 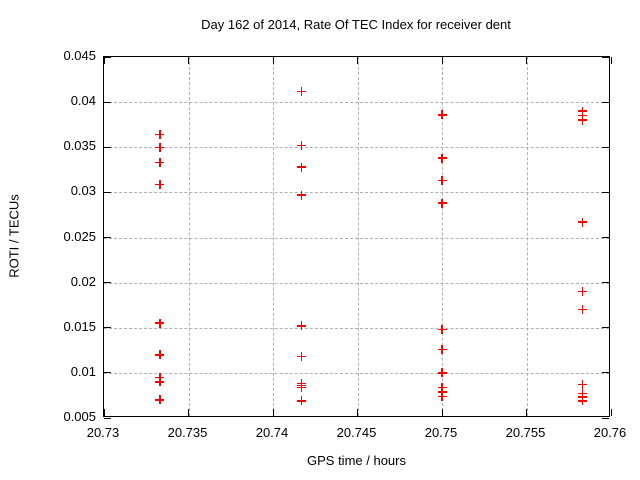 I want to click on y-tick-label: 0.025, so click(x=79, y=236).